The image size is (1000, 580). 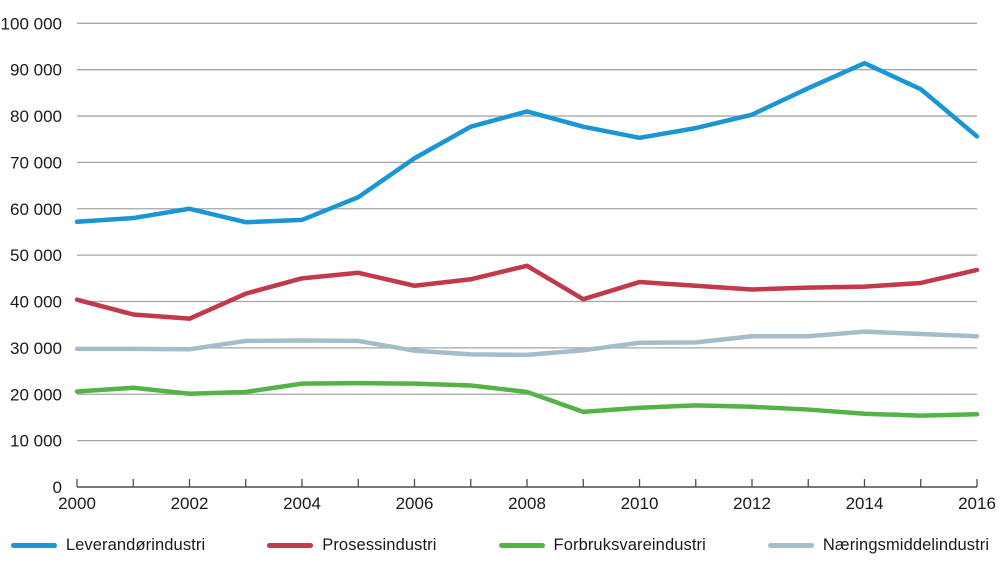 I want to click on y-axis-tick-label: 40 000, so click(x=36, y=302).